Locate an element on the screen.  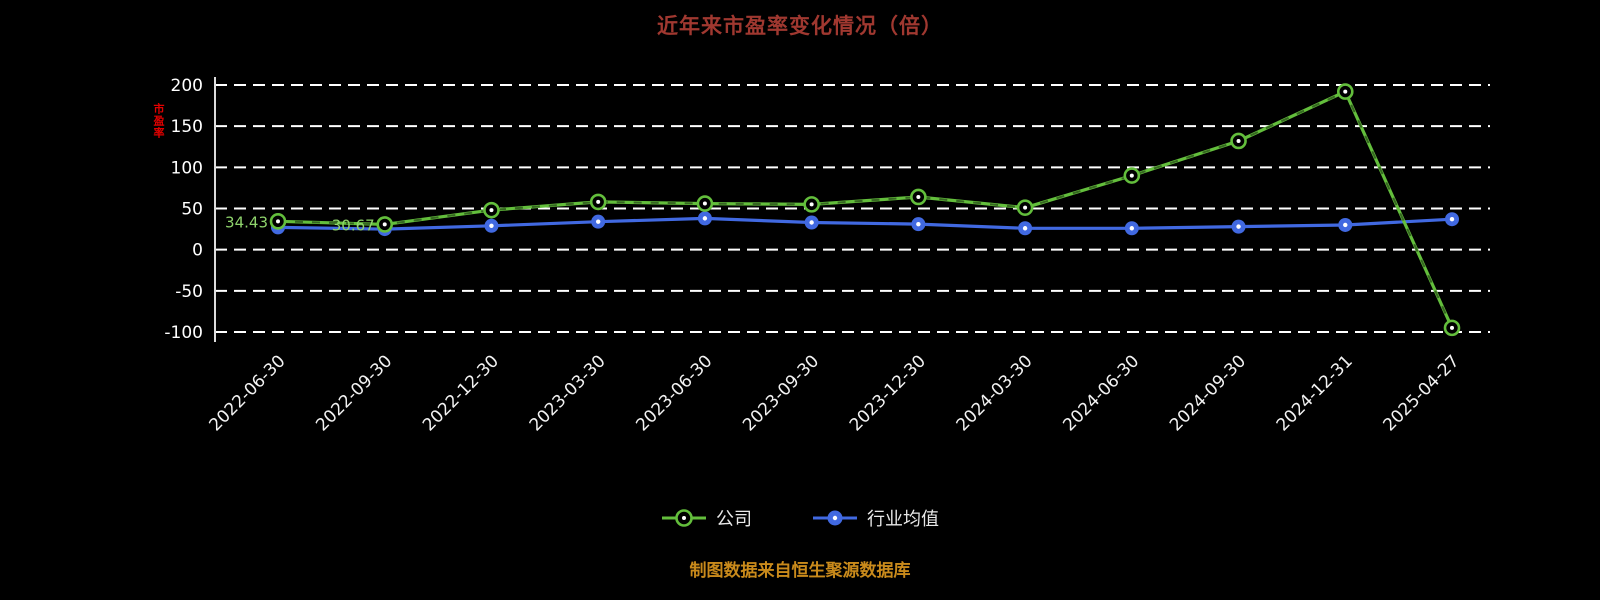
y-tick-label: 100 is located at coordinates (187, 168).